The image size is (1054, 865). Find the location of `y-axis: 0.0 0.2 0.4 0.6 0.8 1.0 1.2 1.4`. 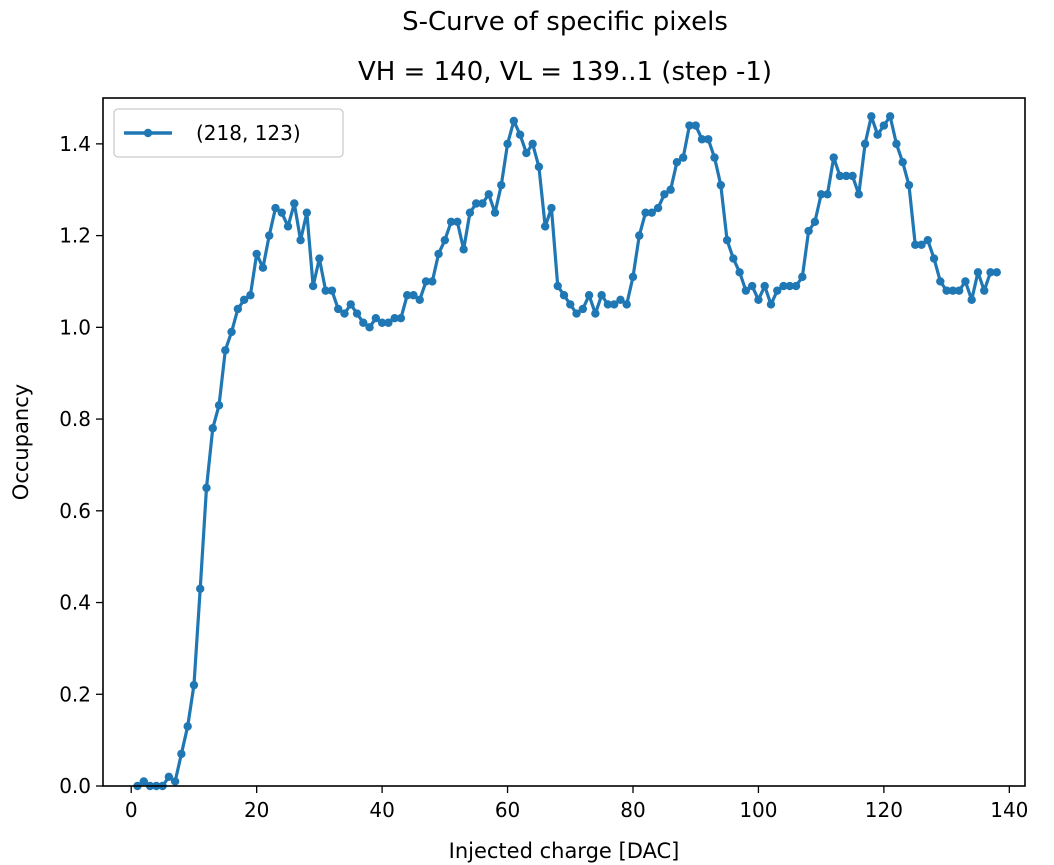

y-axis: 0.0 0.2 0.4 0.6 0.8 1.0 1.2 1.4 is located at coordinates (81, 465).